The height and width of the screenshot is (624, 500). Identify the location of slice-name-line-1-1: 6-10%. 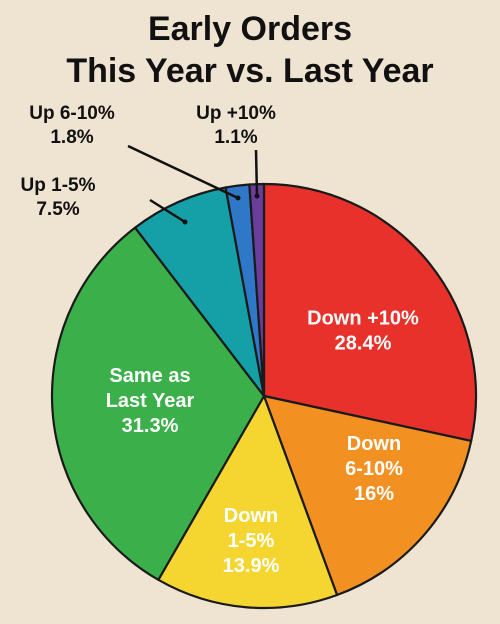
(374, 469).